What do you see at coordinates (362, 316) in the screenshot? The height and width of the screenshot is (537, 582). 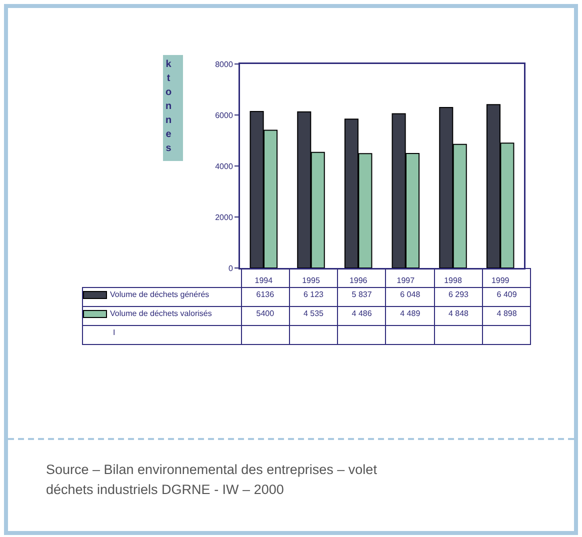 I see `data-label: 4 486` at bounding box center [362, 316].